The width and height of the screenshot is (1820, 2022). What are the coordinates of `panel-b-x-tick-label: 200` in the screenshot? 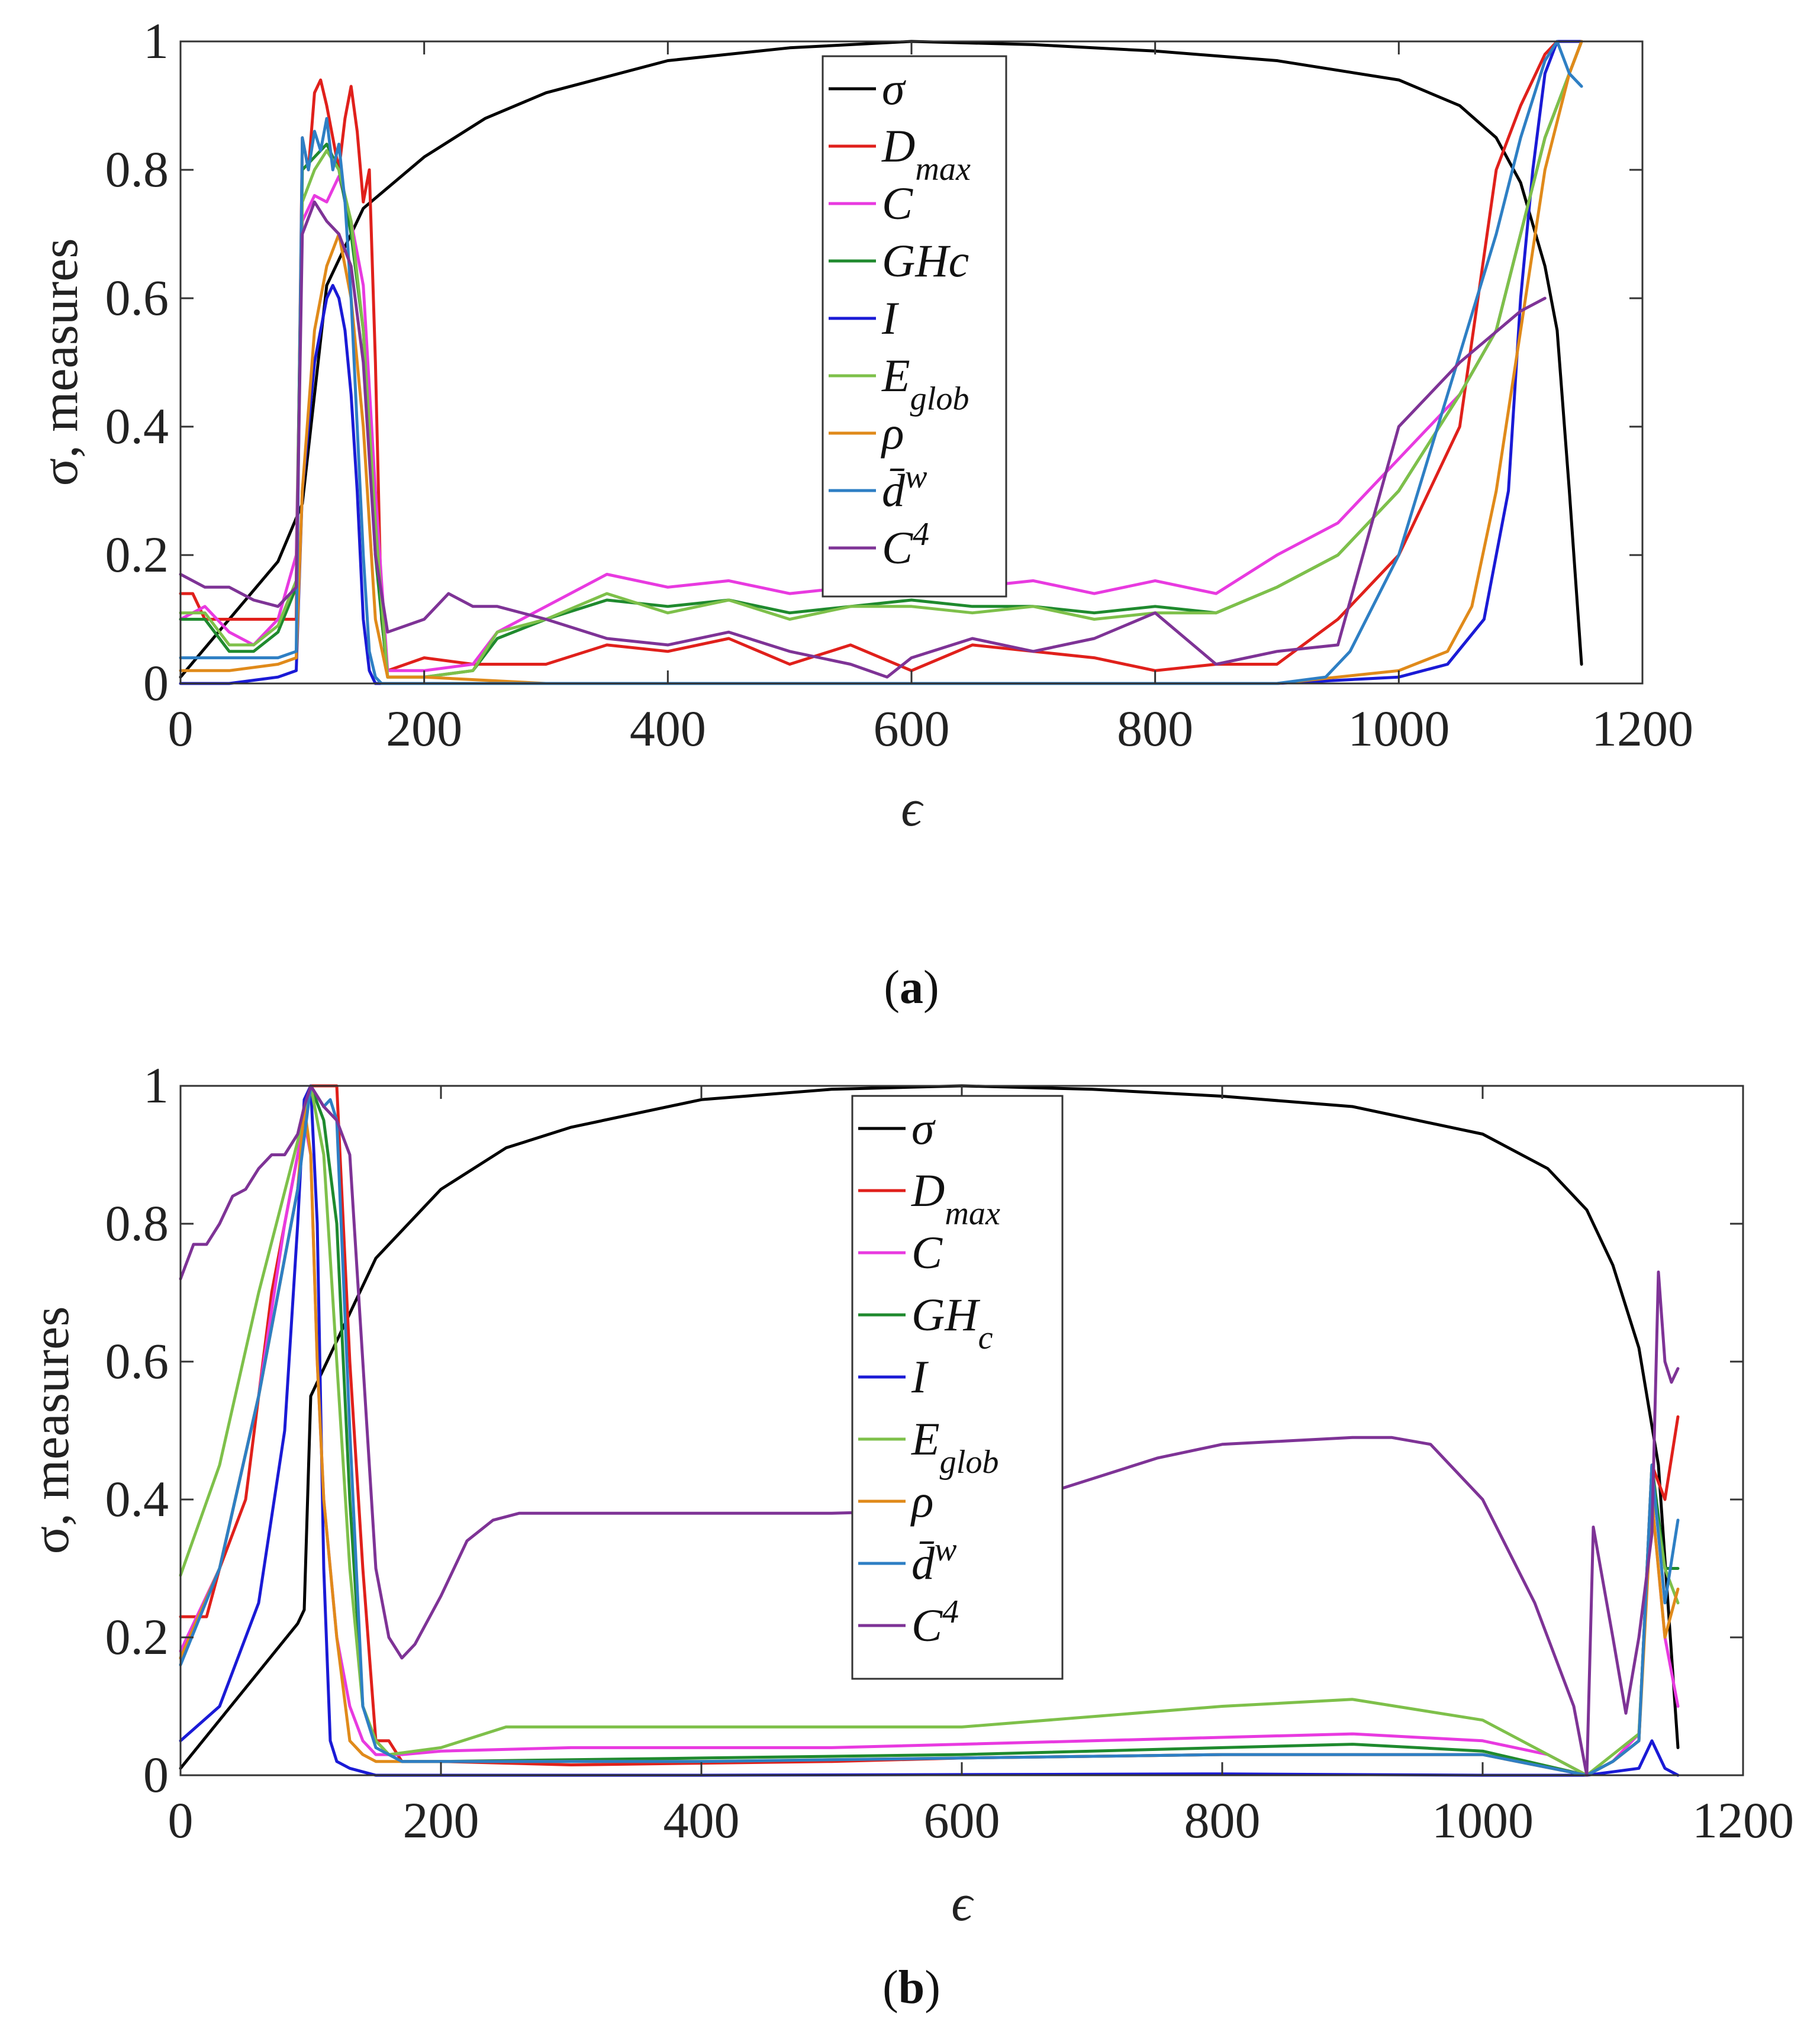 It's located at (441, 1820).